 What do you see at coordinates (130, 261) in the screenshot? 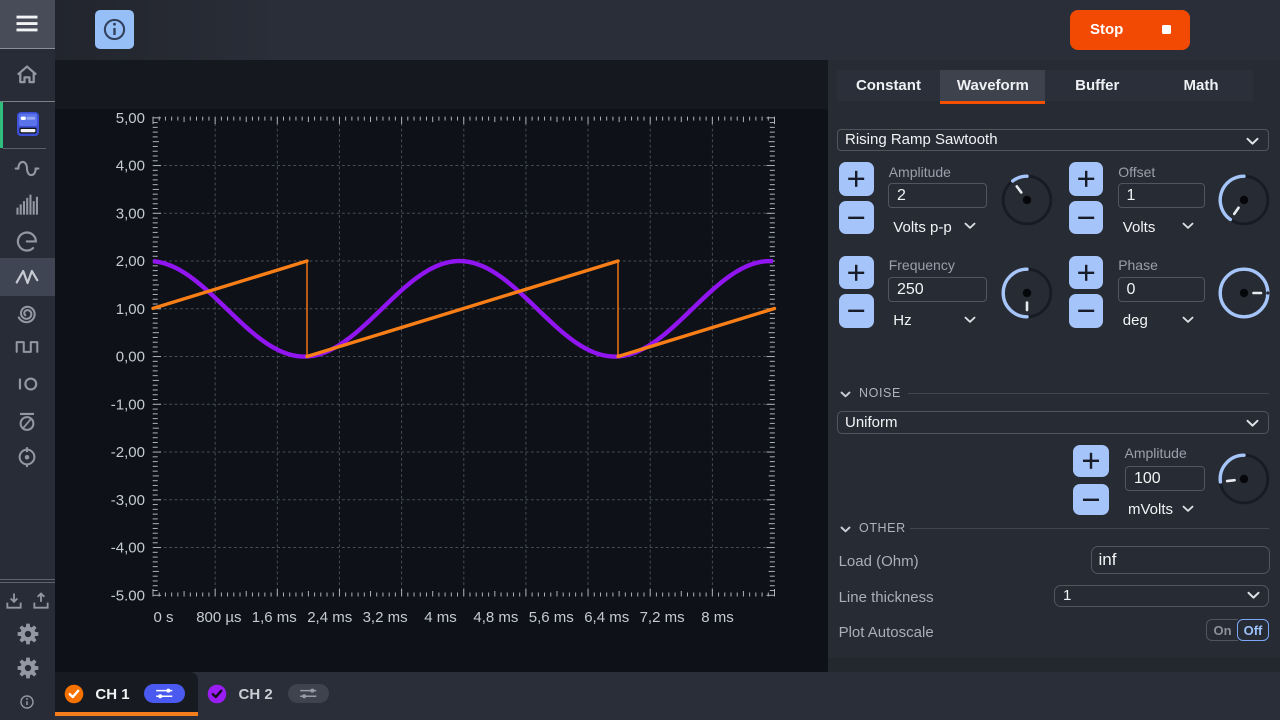
I see `svg-text: 2,00` at bounding box center [130, 261].